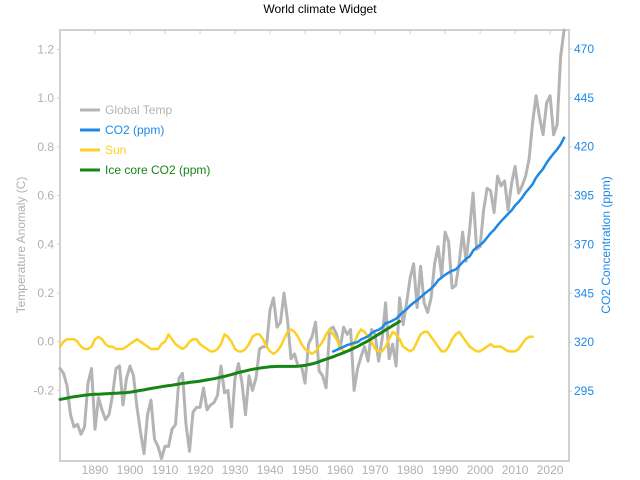  I want to click on x-tick-label: 1940, so click(270, 470).